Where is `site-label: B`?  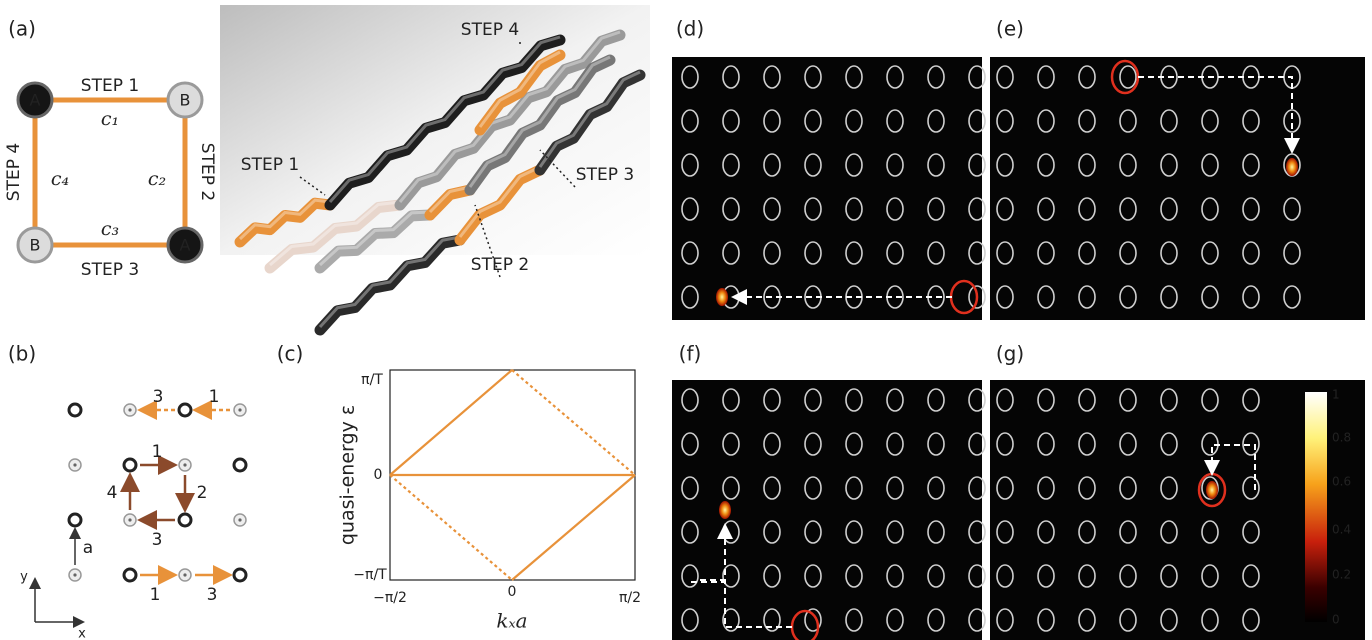 site-label: B is located at coordinates (35, 245).